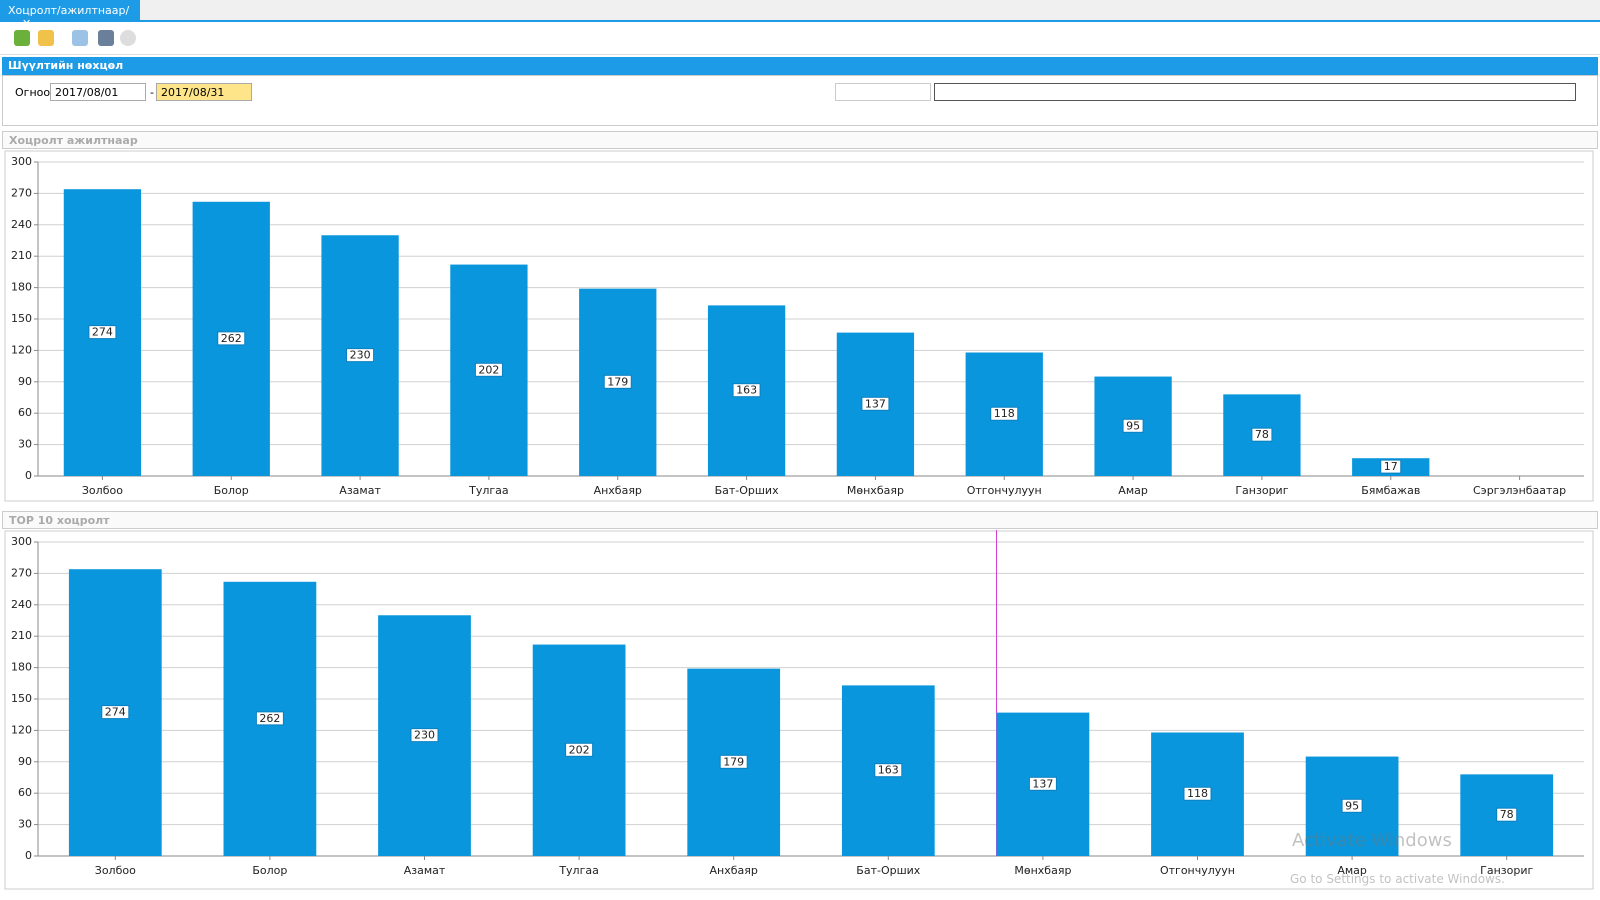 This screenshot has height=900, width=1600. What do you see at coordinates (875, 490) in the screenshot?
I see `x-tick-label: Мөнхбаяр` at bounding box center [875, 490].